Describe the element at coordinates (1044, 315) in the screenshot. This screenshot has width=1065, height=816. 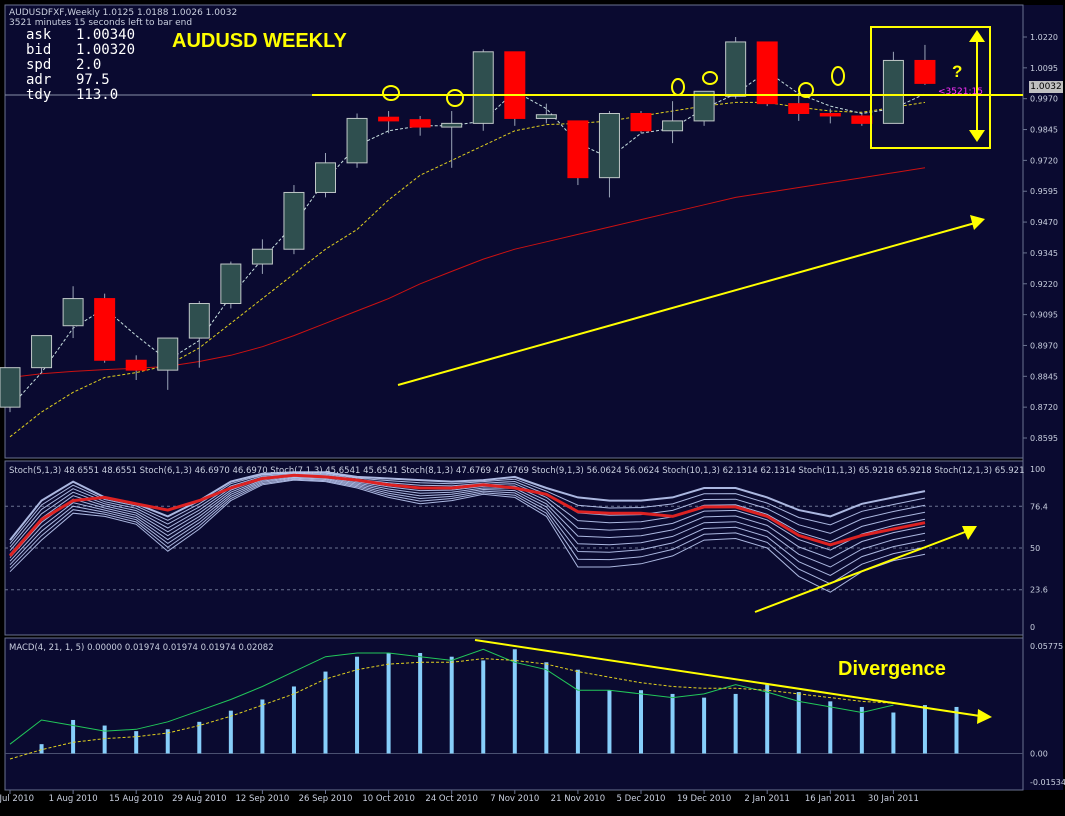
I see `y-tick-label: 0.9095` at that location.